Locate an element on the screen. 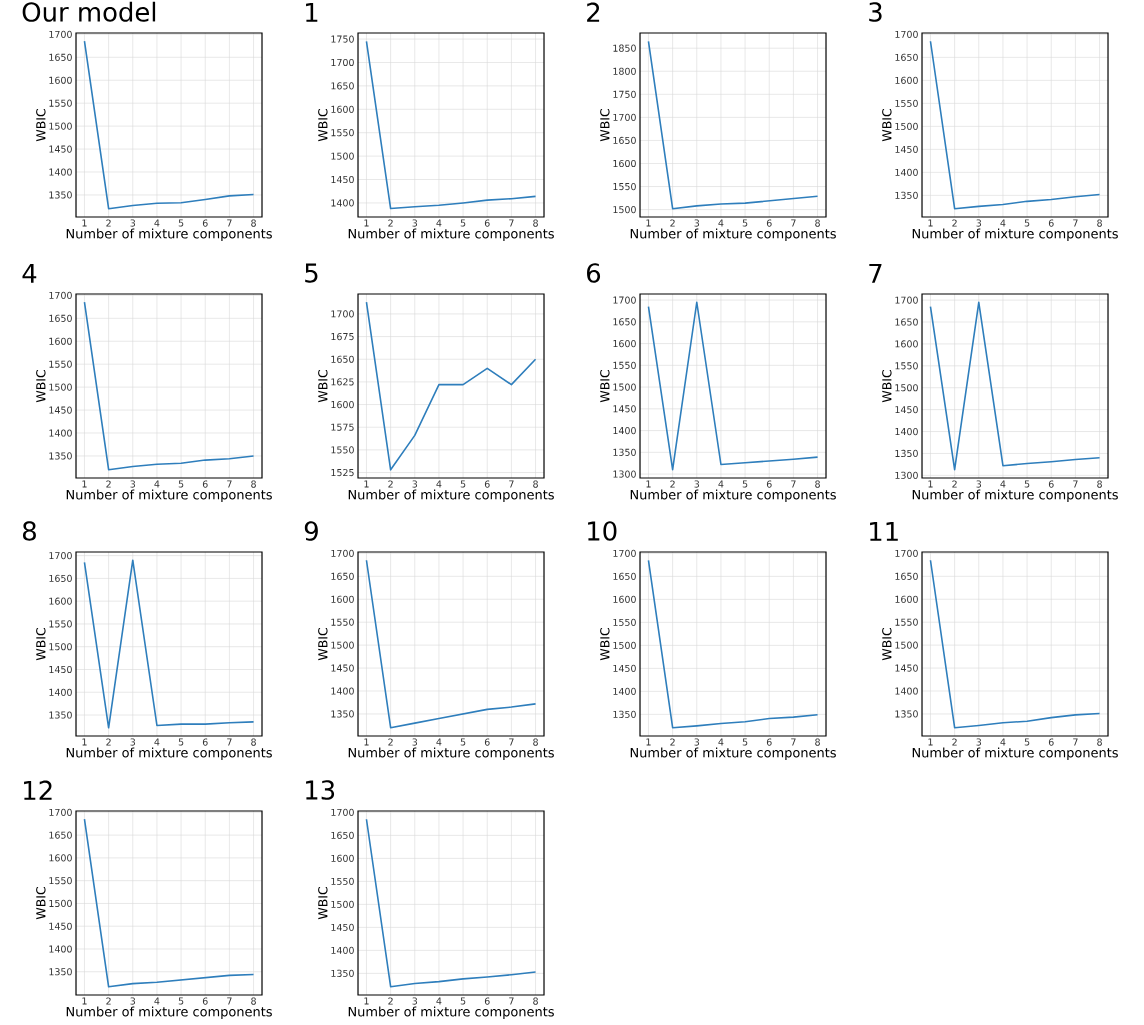 This screenshot has height=1025, width=1144. y-tick-label: 1575 is located at coordinates (342, 427).